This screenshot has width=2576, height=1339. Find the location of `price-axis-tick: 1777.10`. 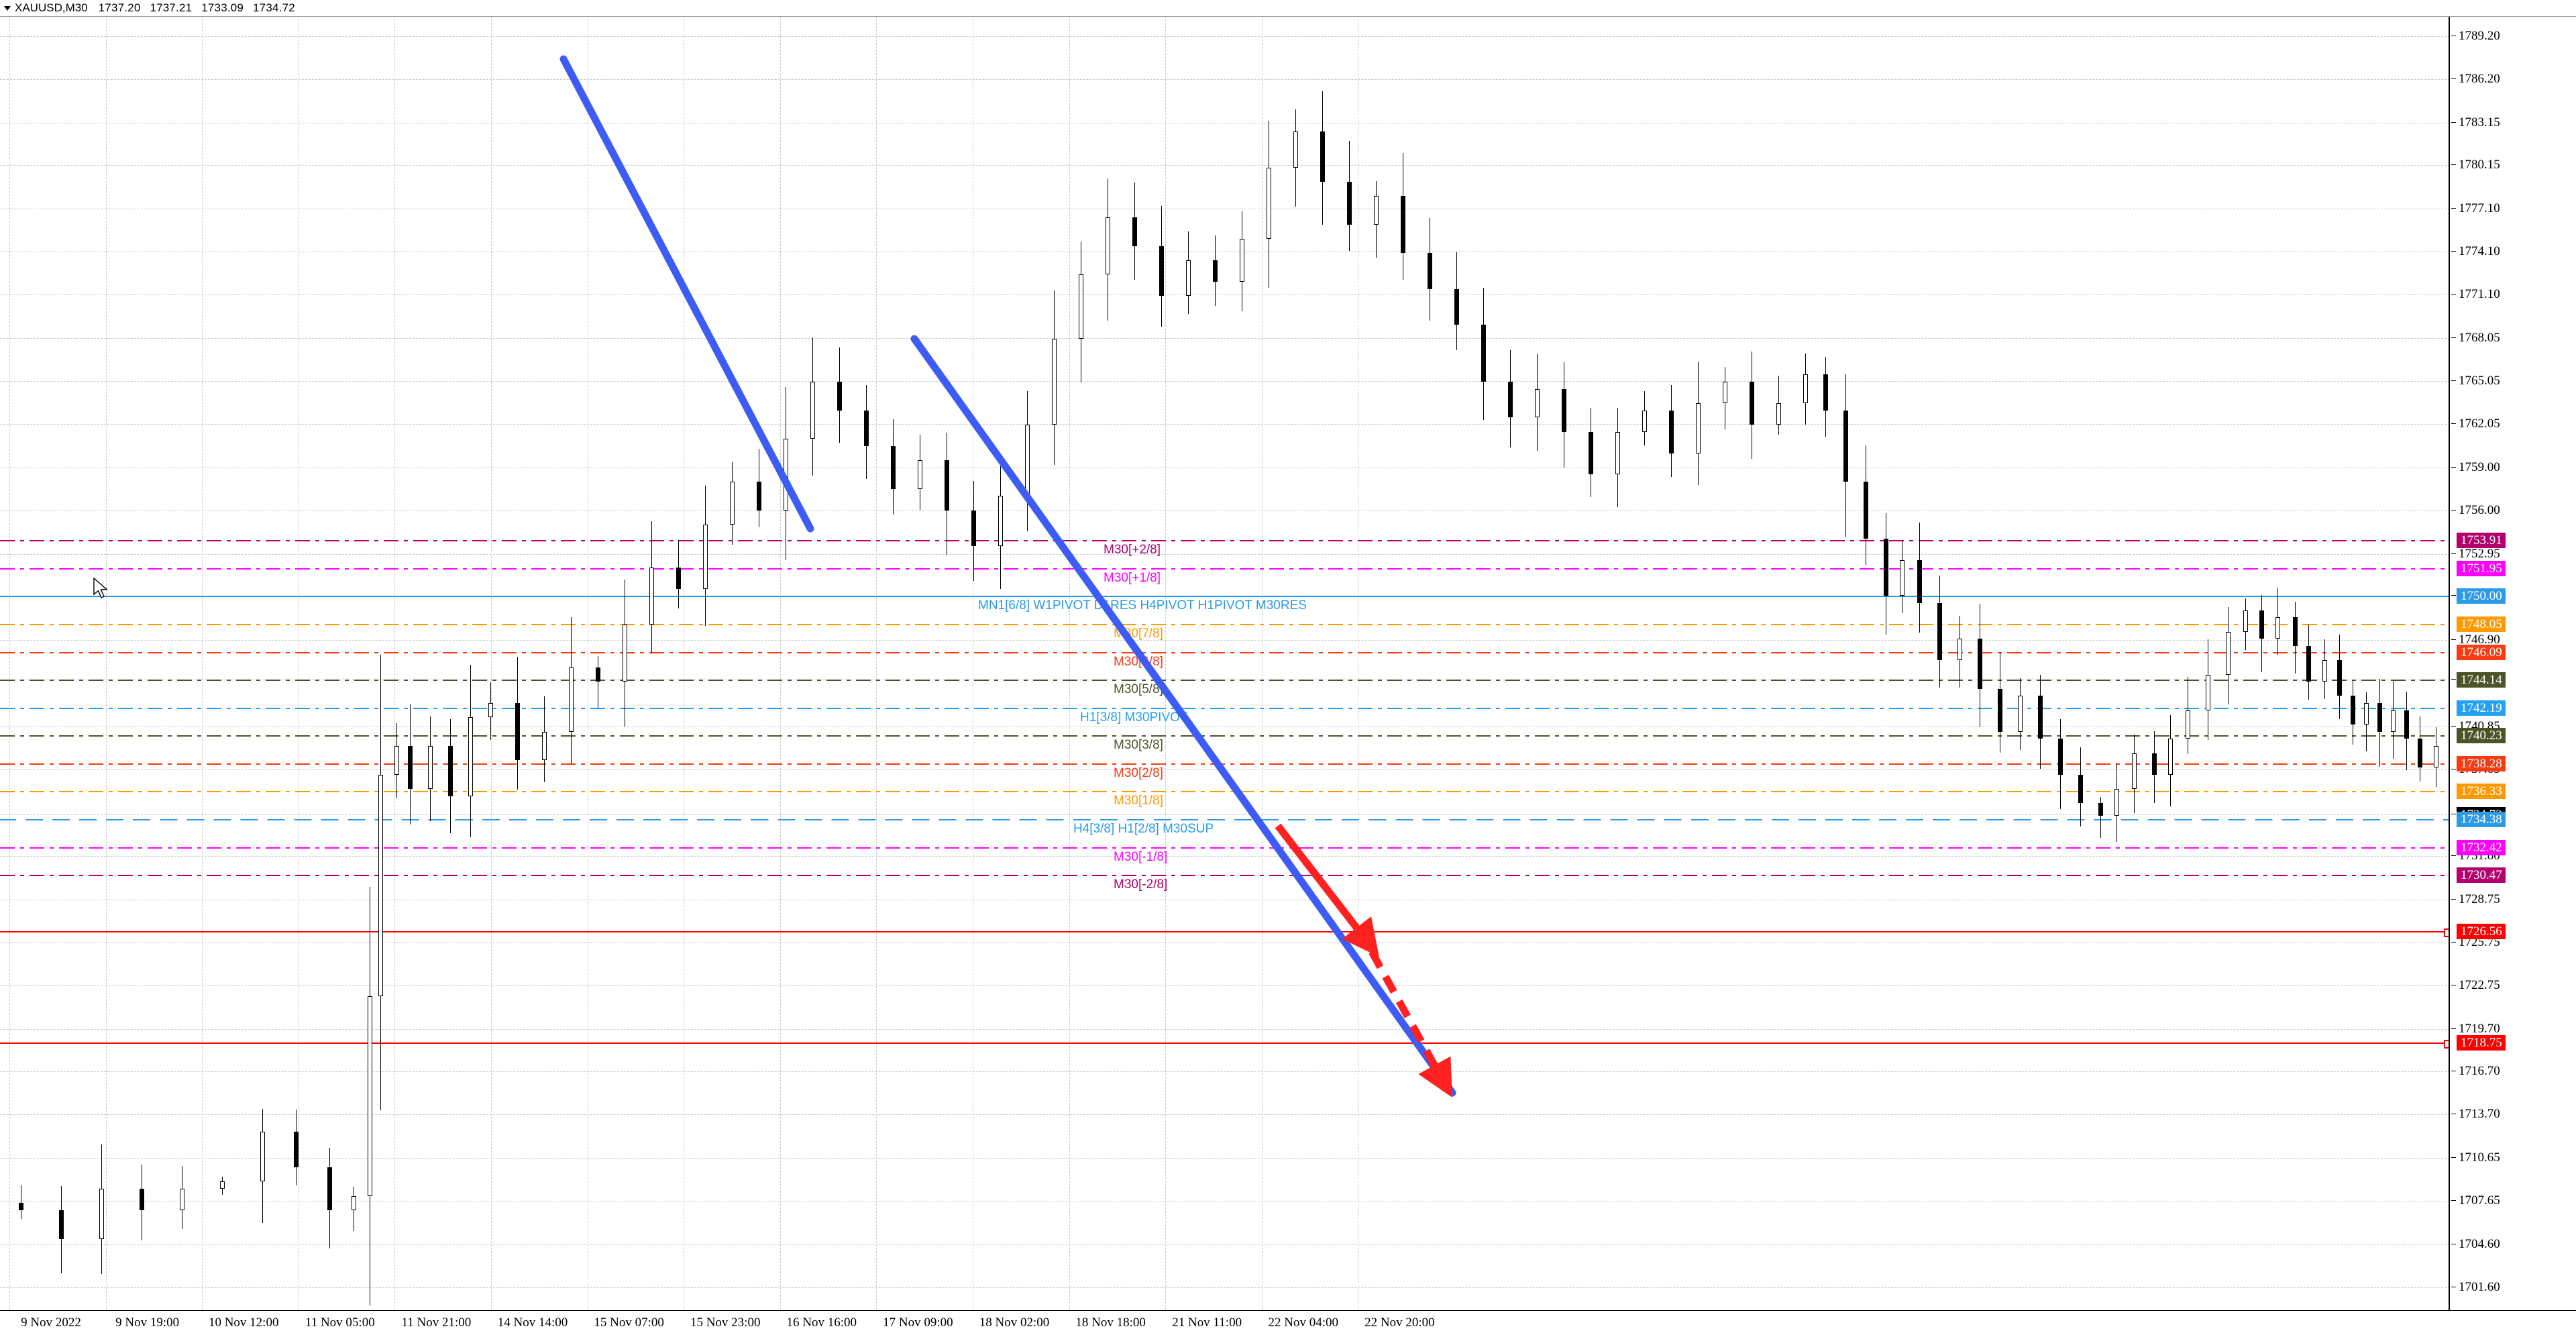

price-axis-tick: 1777.10 is located at coordinates (2513, 208).